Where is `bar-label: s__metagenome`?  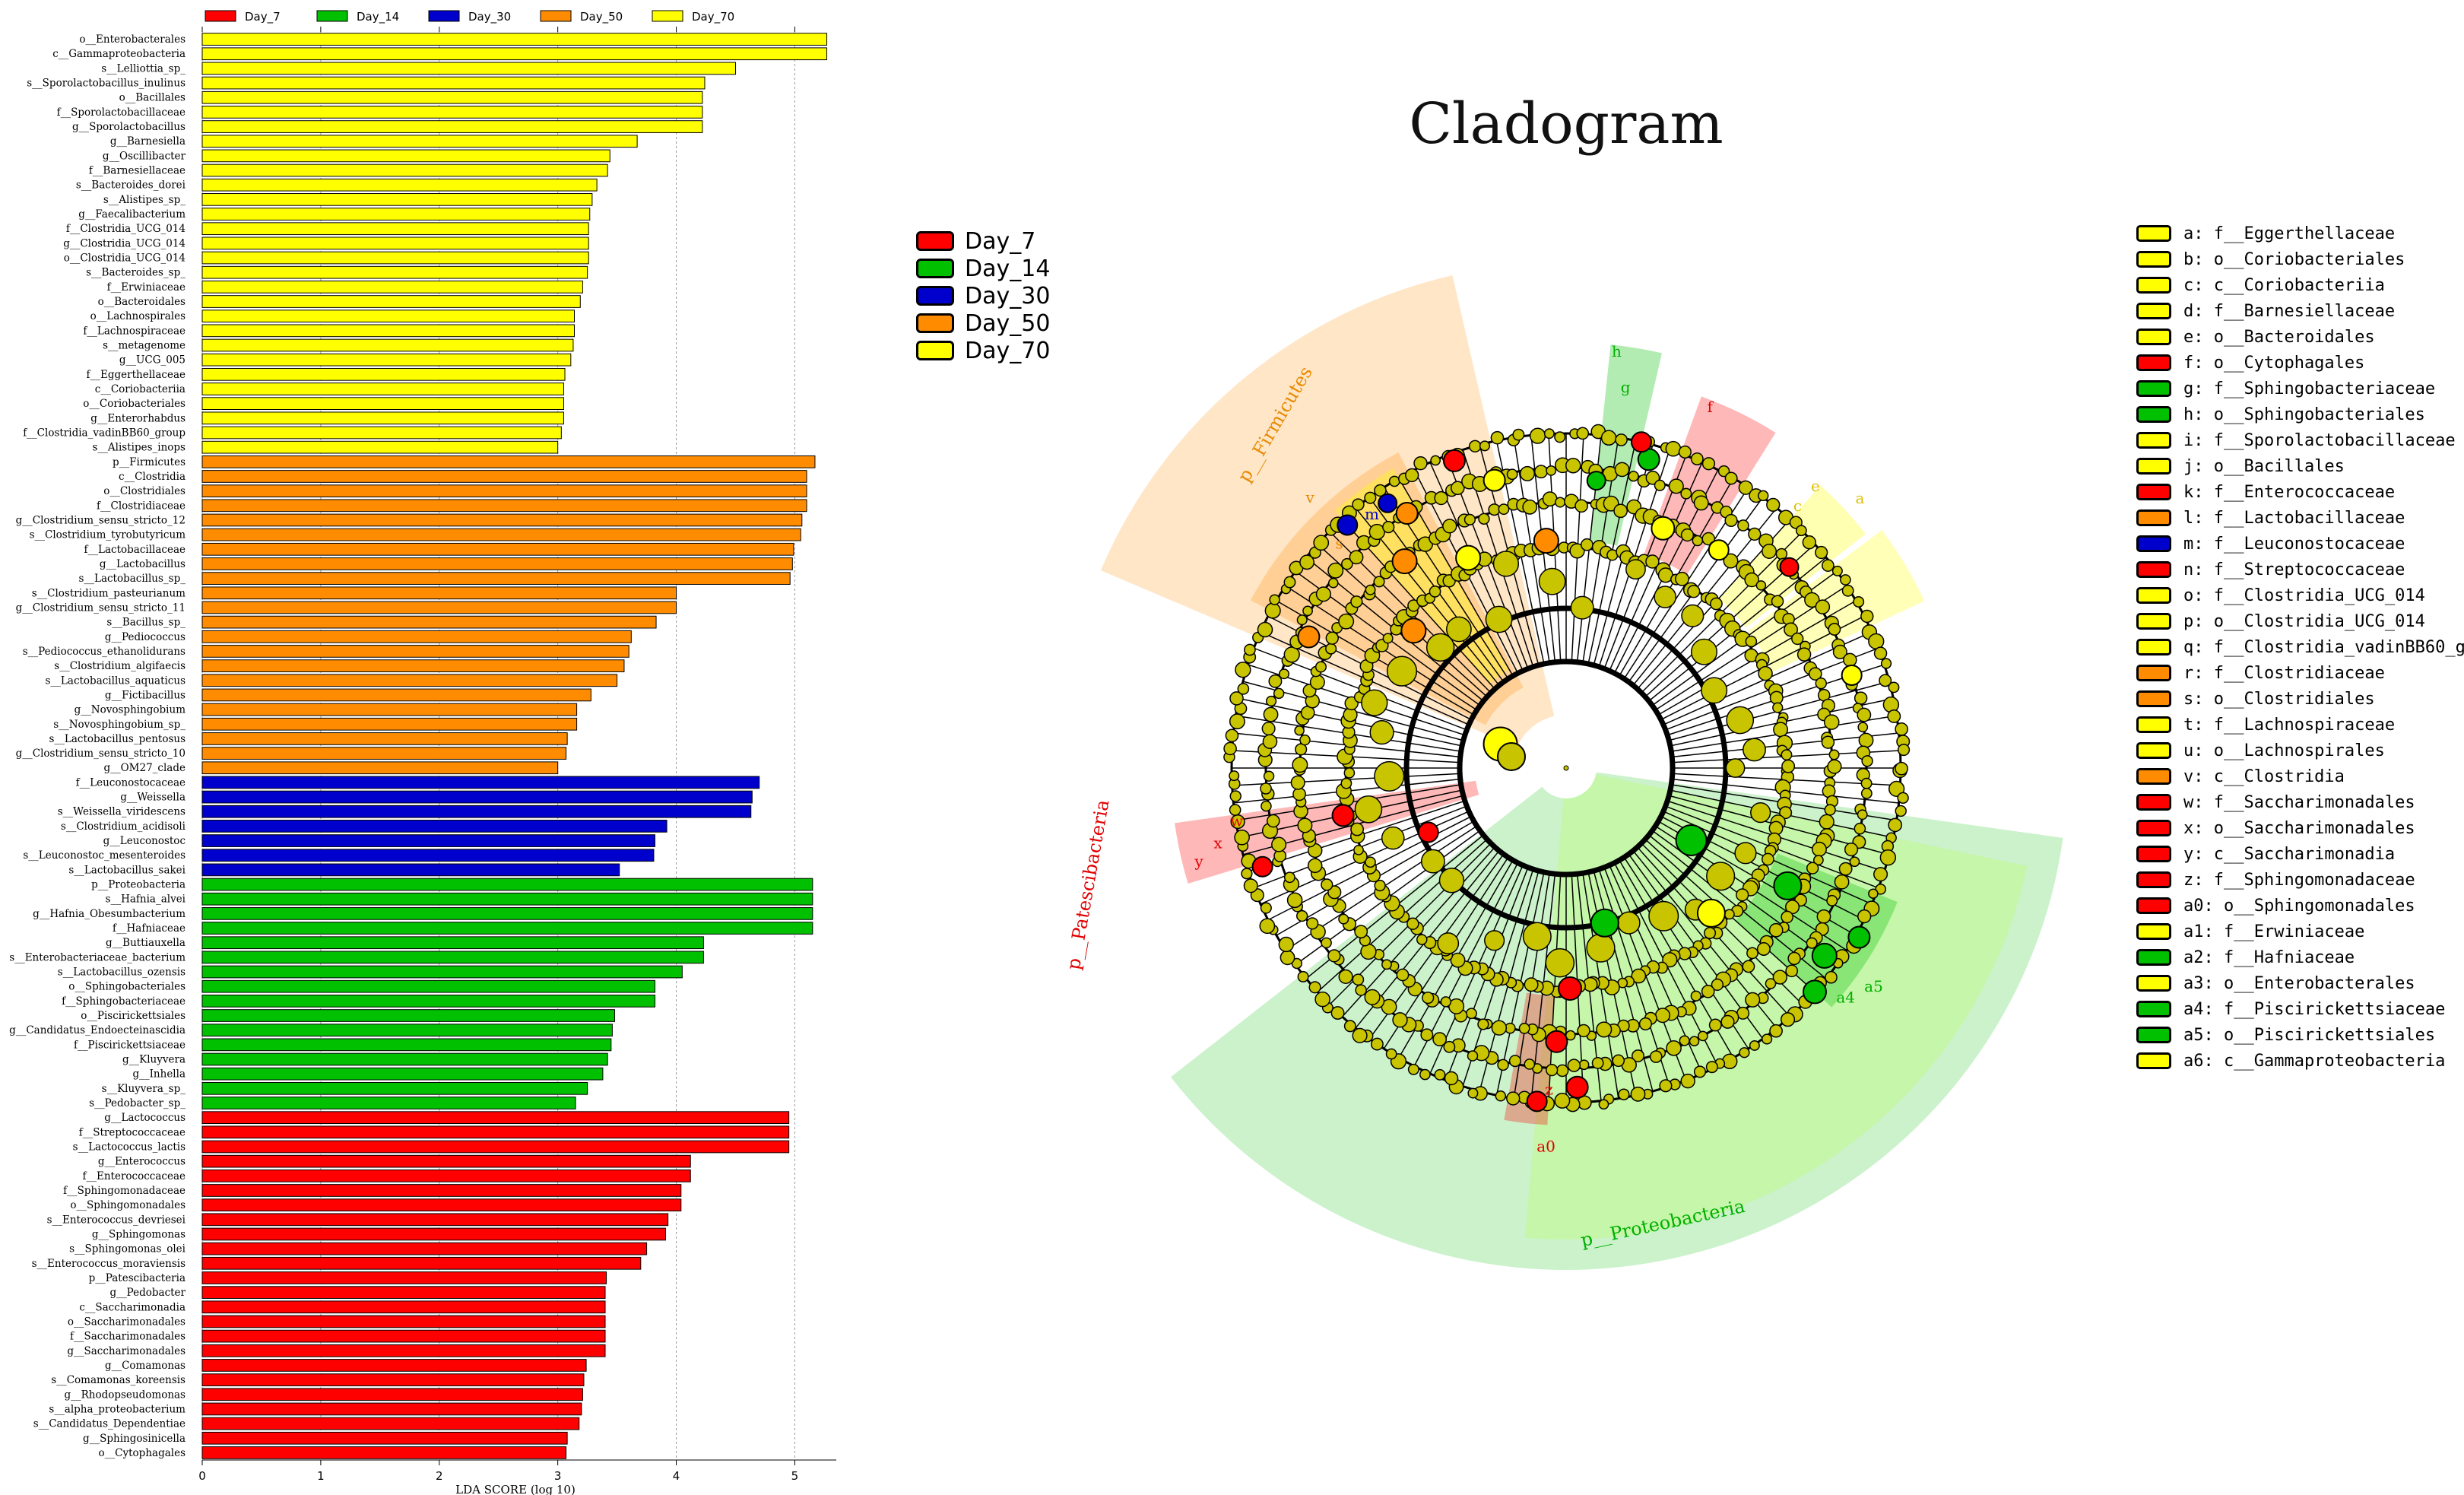
bar-label: s__metagenome is located at coordinates (144, 346).